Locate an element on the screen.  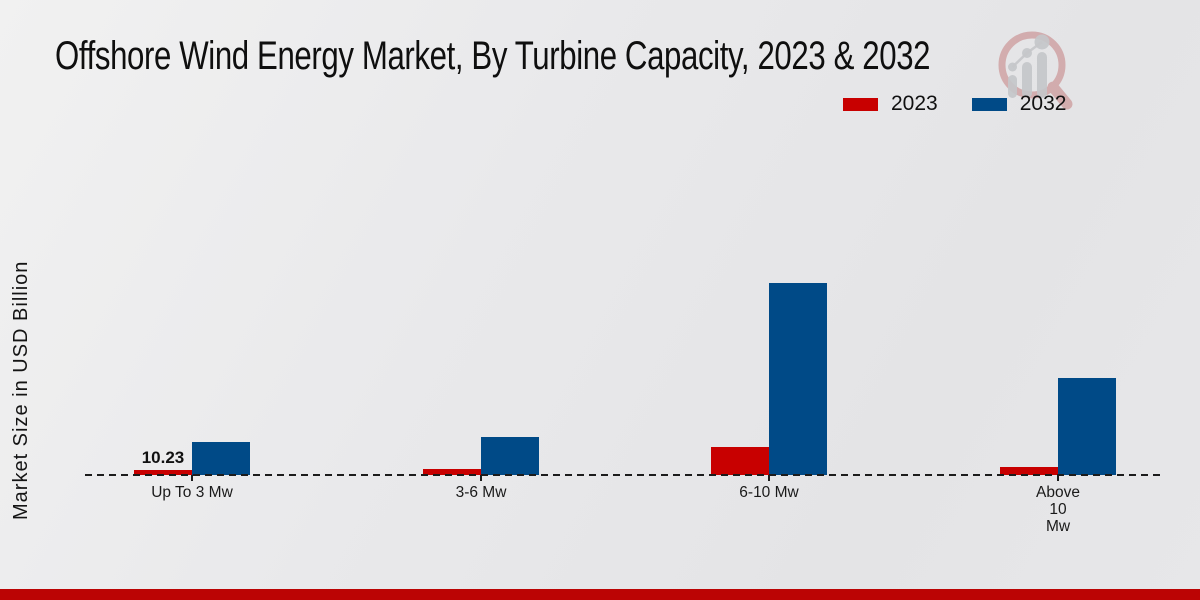
legend-label-2032: 2032 is located at coordinates (1043, 103).